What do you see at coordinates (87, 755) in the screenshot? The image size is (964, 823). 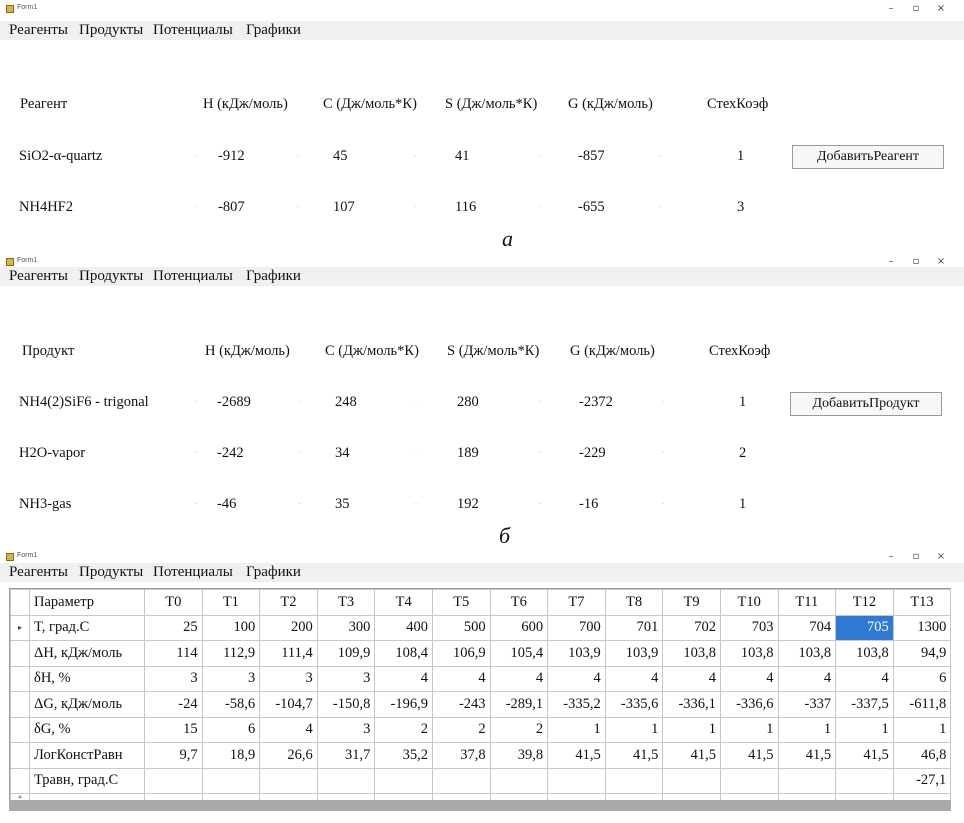 I see `row-label-cell: ЛогКонстРавн` at bounding box center [87, 755].